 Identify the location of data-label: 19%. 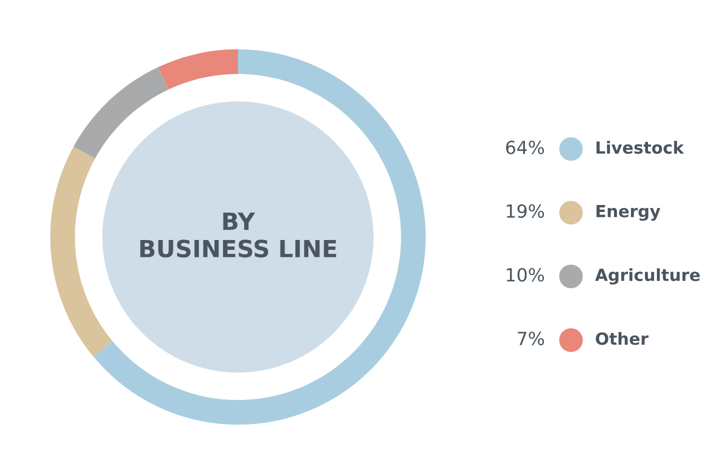
(525, 211).